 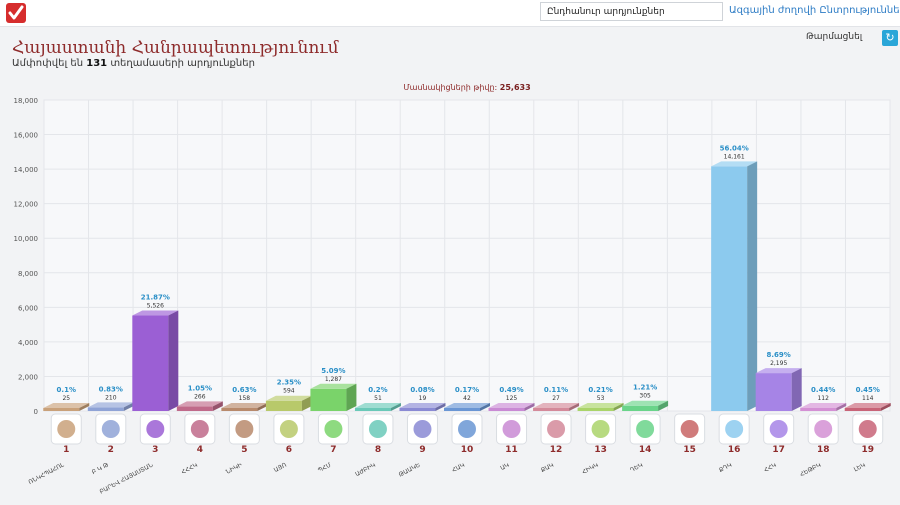 What do you see at coordinates (601, 398) in the screenshot?
I see `value-label: 53` at bounding box center [601, 398].